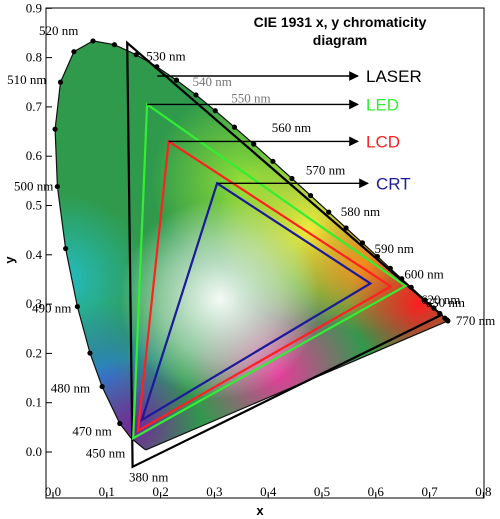 Image resolution: width=500 pixels, height=519 pixels. Describe the element at coordinates (322, 491) in the screenshot. I see `x-tick-label: 0.5` at that location.